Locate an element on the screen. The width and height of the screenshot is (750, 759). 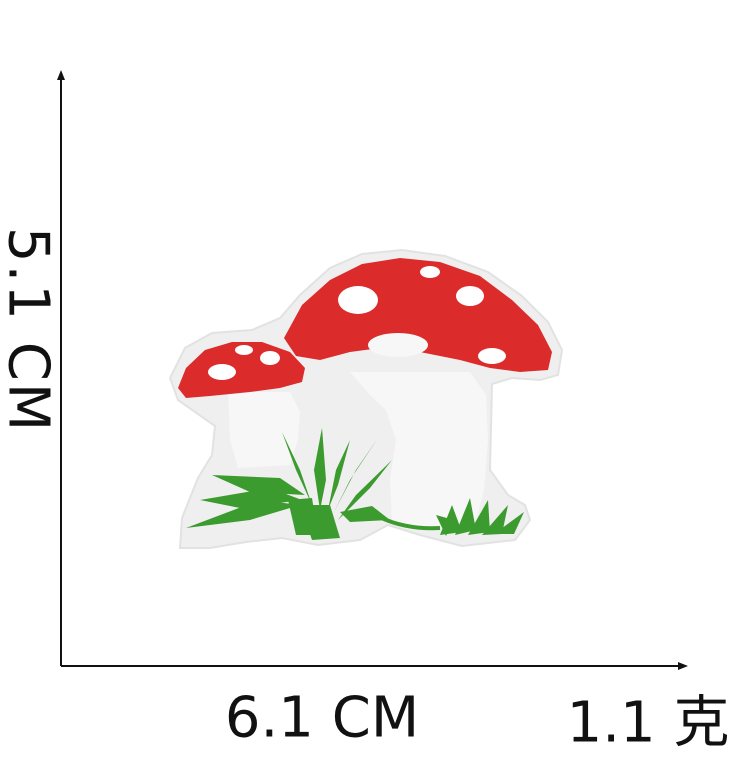
vertical-axis-arrow-icon is located at coordinates (61, 75).